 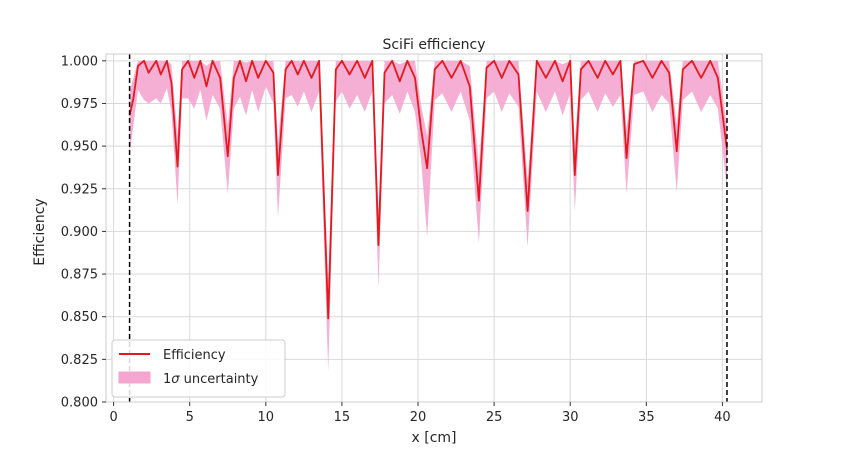 What do you see at coordinates (79, 147) in the screenshot?
I see `y-tick-label: 0.950` at bounding box center [79, 147].